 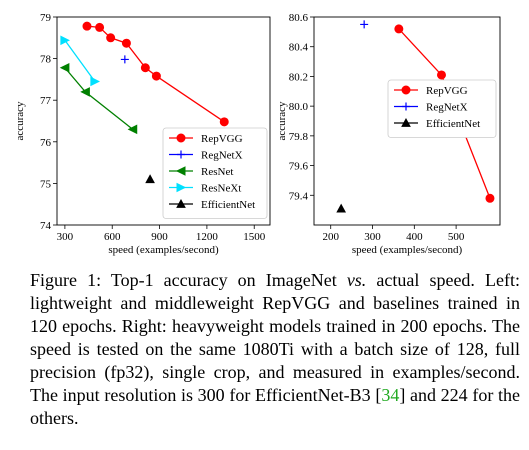 What do you see at coordinates (330, 237) in the screenshot?
I see `x-tick-label: 200` at bounding box center [330, 237].